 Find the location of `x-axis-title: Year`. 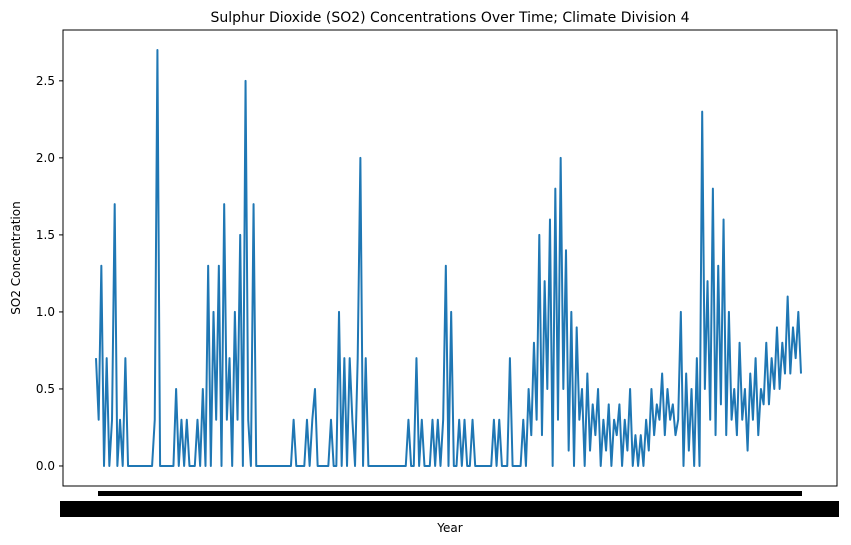

x-axis-title: Year is located at coordinates (449, 528).